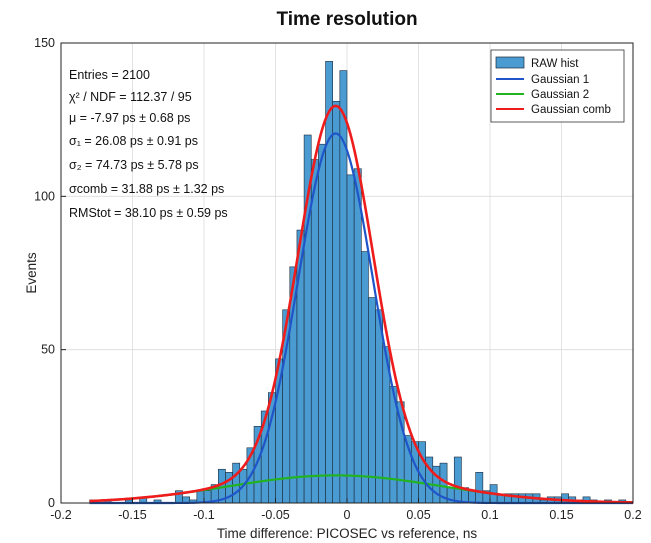 This screenshot has height=543, width=651. What do you see at coordinates (44, 196) in the screenshot?
I see `y-tick-label: 100` at bounding box center [44, 196].